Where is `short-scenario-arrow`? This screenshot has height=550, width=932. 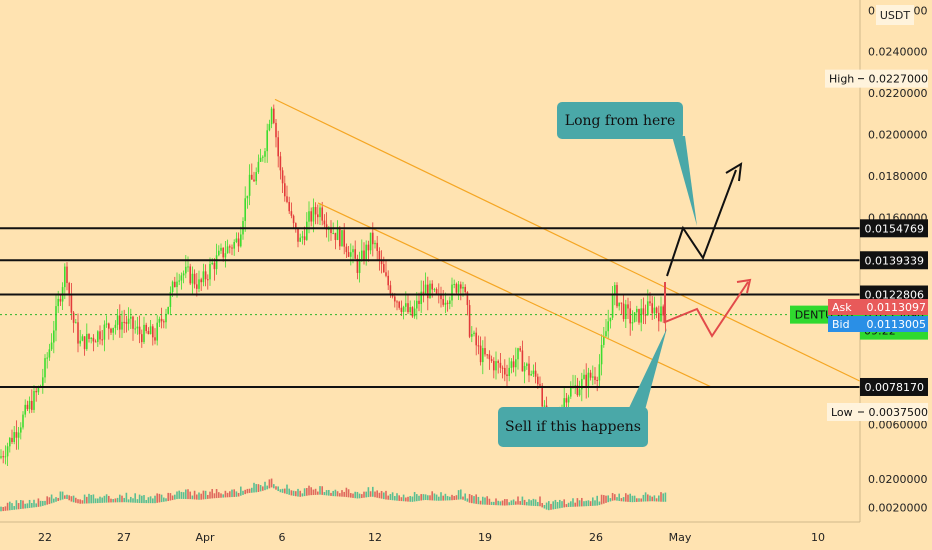
short-scenario-arrow is located at coordinates (708, 308).